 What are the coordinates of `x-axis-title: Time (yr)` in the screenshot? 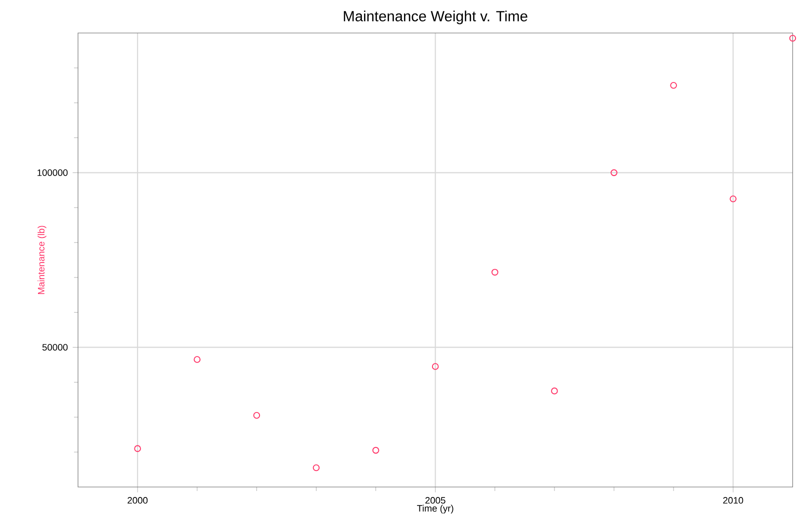 It's located at (435, 509).